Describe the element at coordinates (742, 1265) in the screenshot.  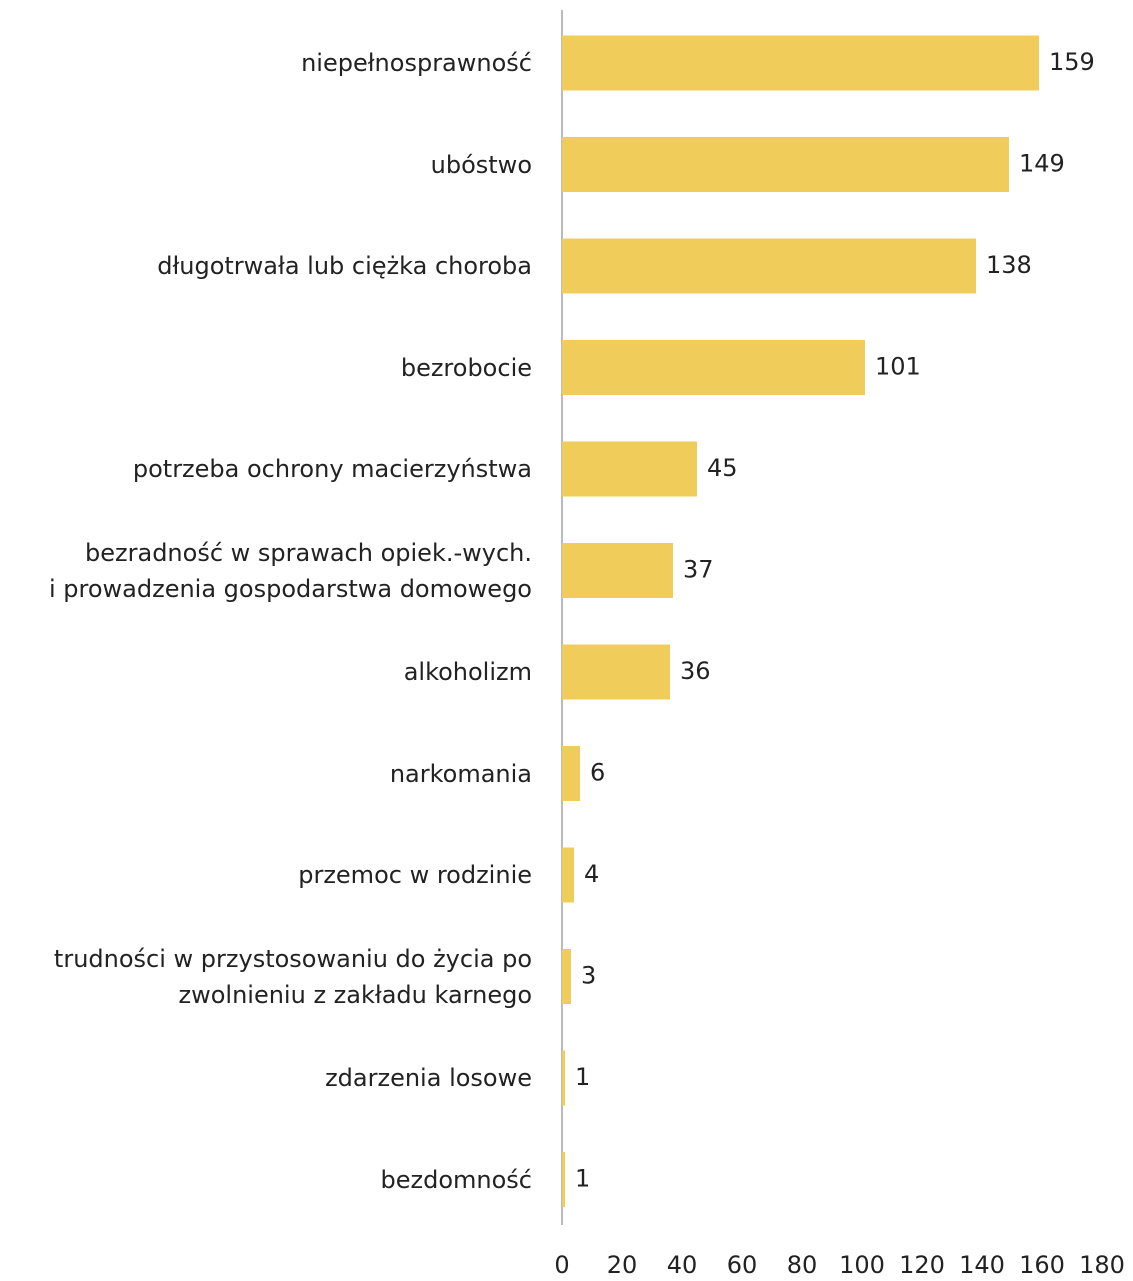
I see `x-tick-label: 60` at that location.